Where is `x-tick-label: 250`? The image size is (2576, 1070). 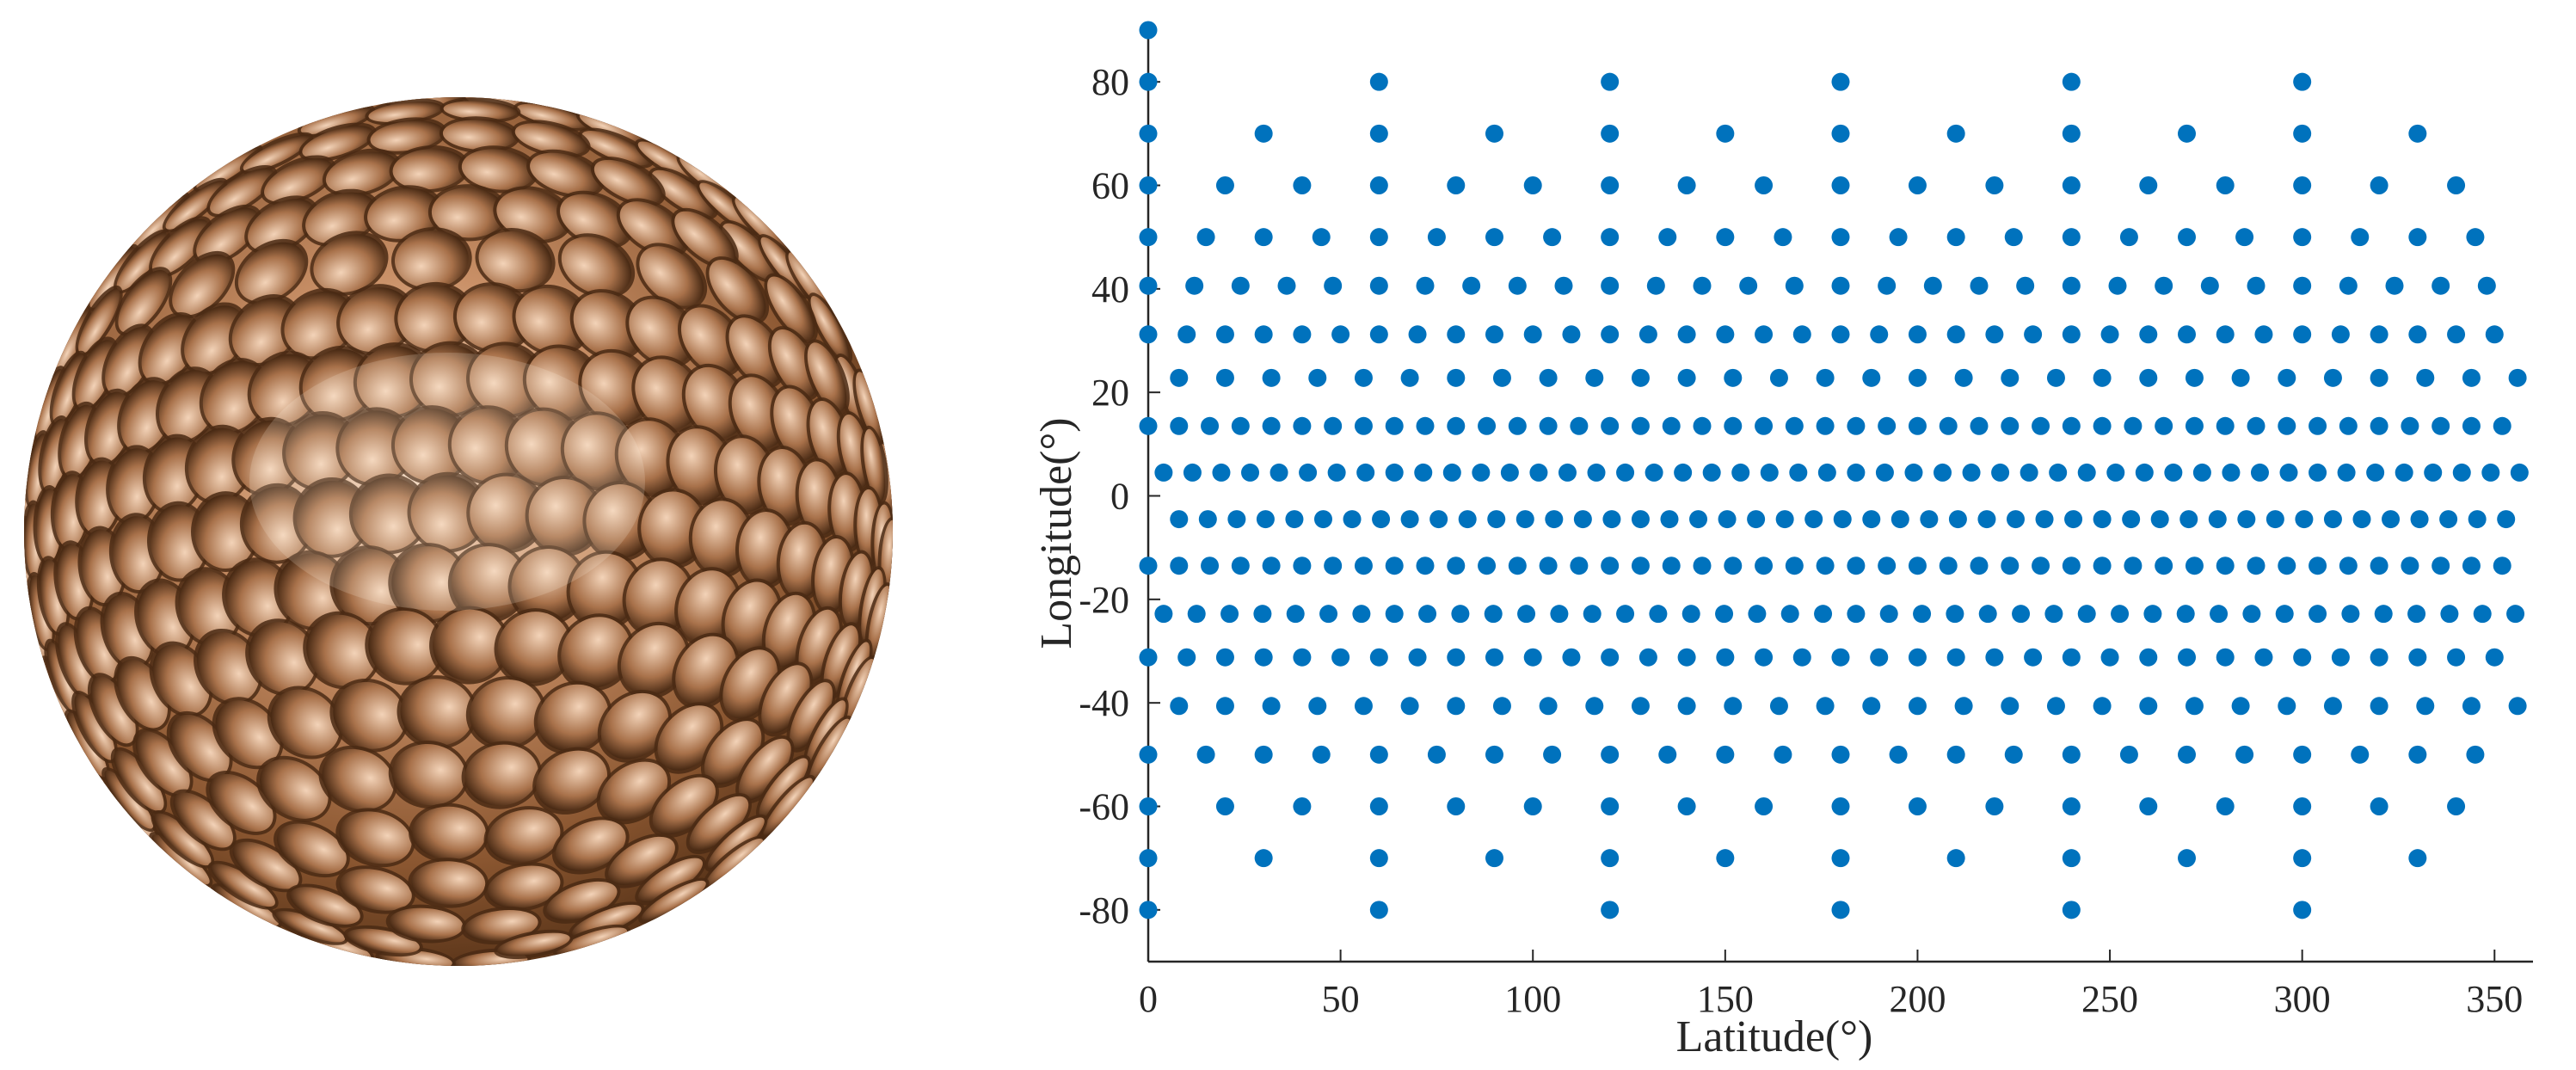 x-tick-label: 250 is located at coordinates (2109, 999).